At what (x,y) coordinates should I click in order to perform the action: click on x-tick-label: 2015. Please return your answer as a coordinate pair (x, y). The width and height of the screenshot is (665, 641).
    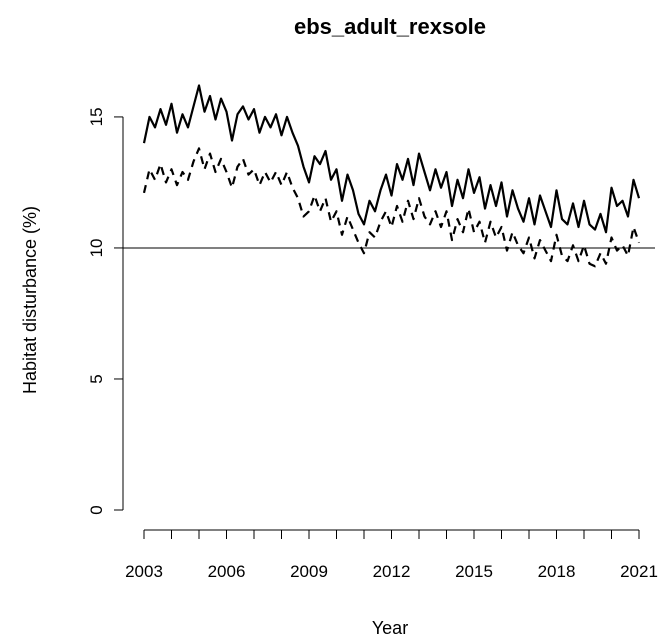
    Looking at the image, I should click on (474, 571).